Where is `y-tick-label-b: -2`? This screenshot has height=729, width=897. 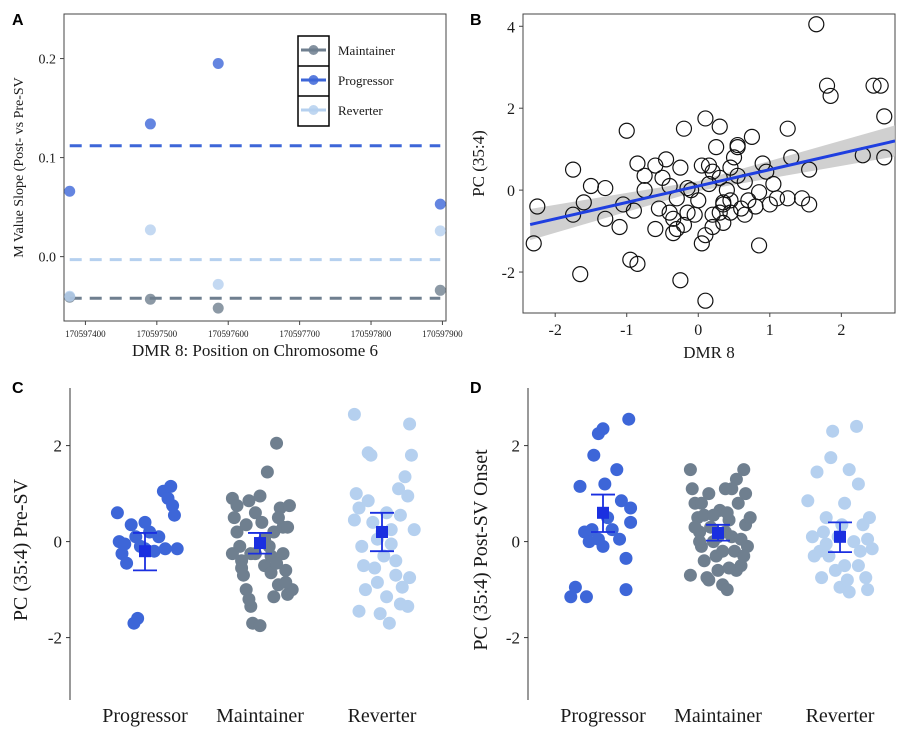
y-tick-label-b: -2 is located at coordinates (508, 273).